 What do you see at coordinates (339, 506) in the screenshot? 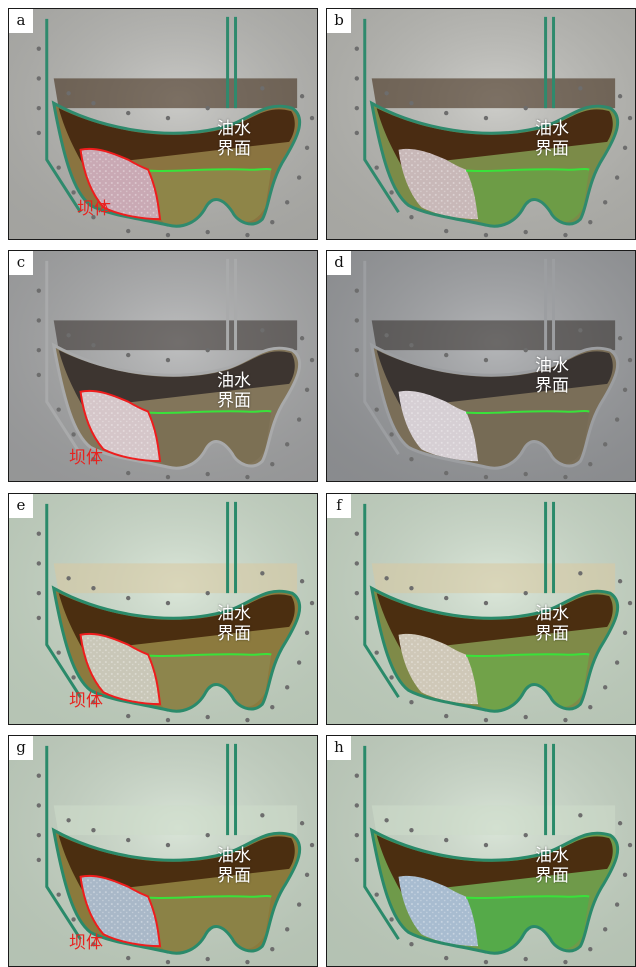
I see `panel-letter-f: f` at bounding box center [339, 506].